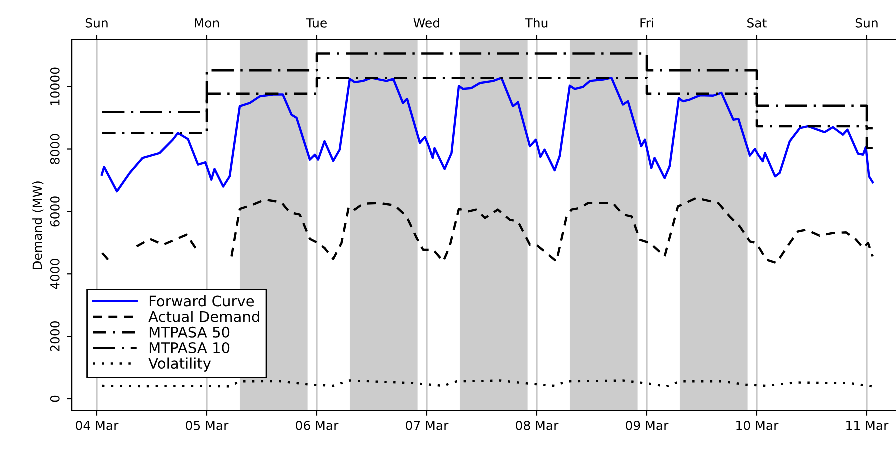 The width and height of the screenshot is (896, 449). What do you see at coordinates (316, 23) in the screenshot?
I see `text: Tue` at bounding box center [316, 23].